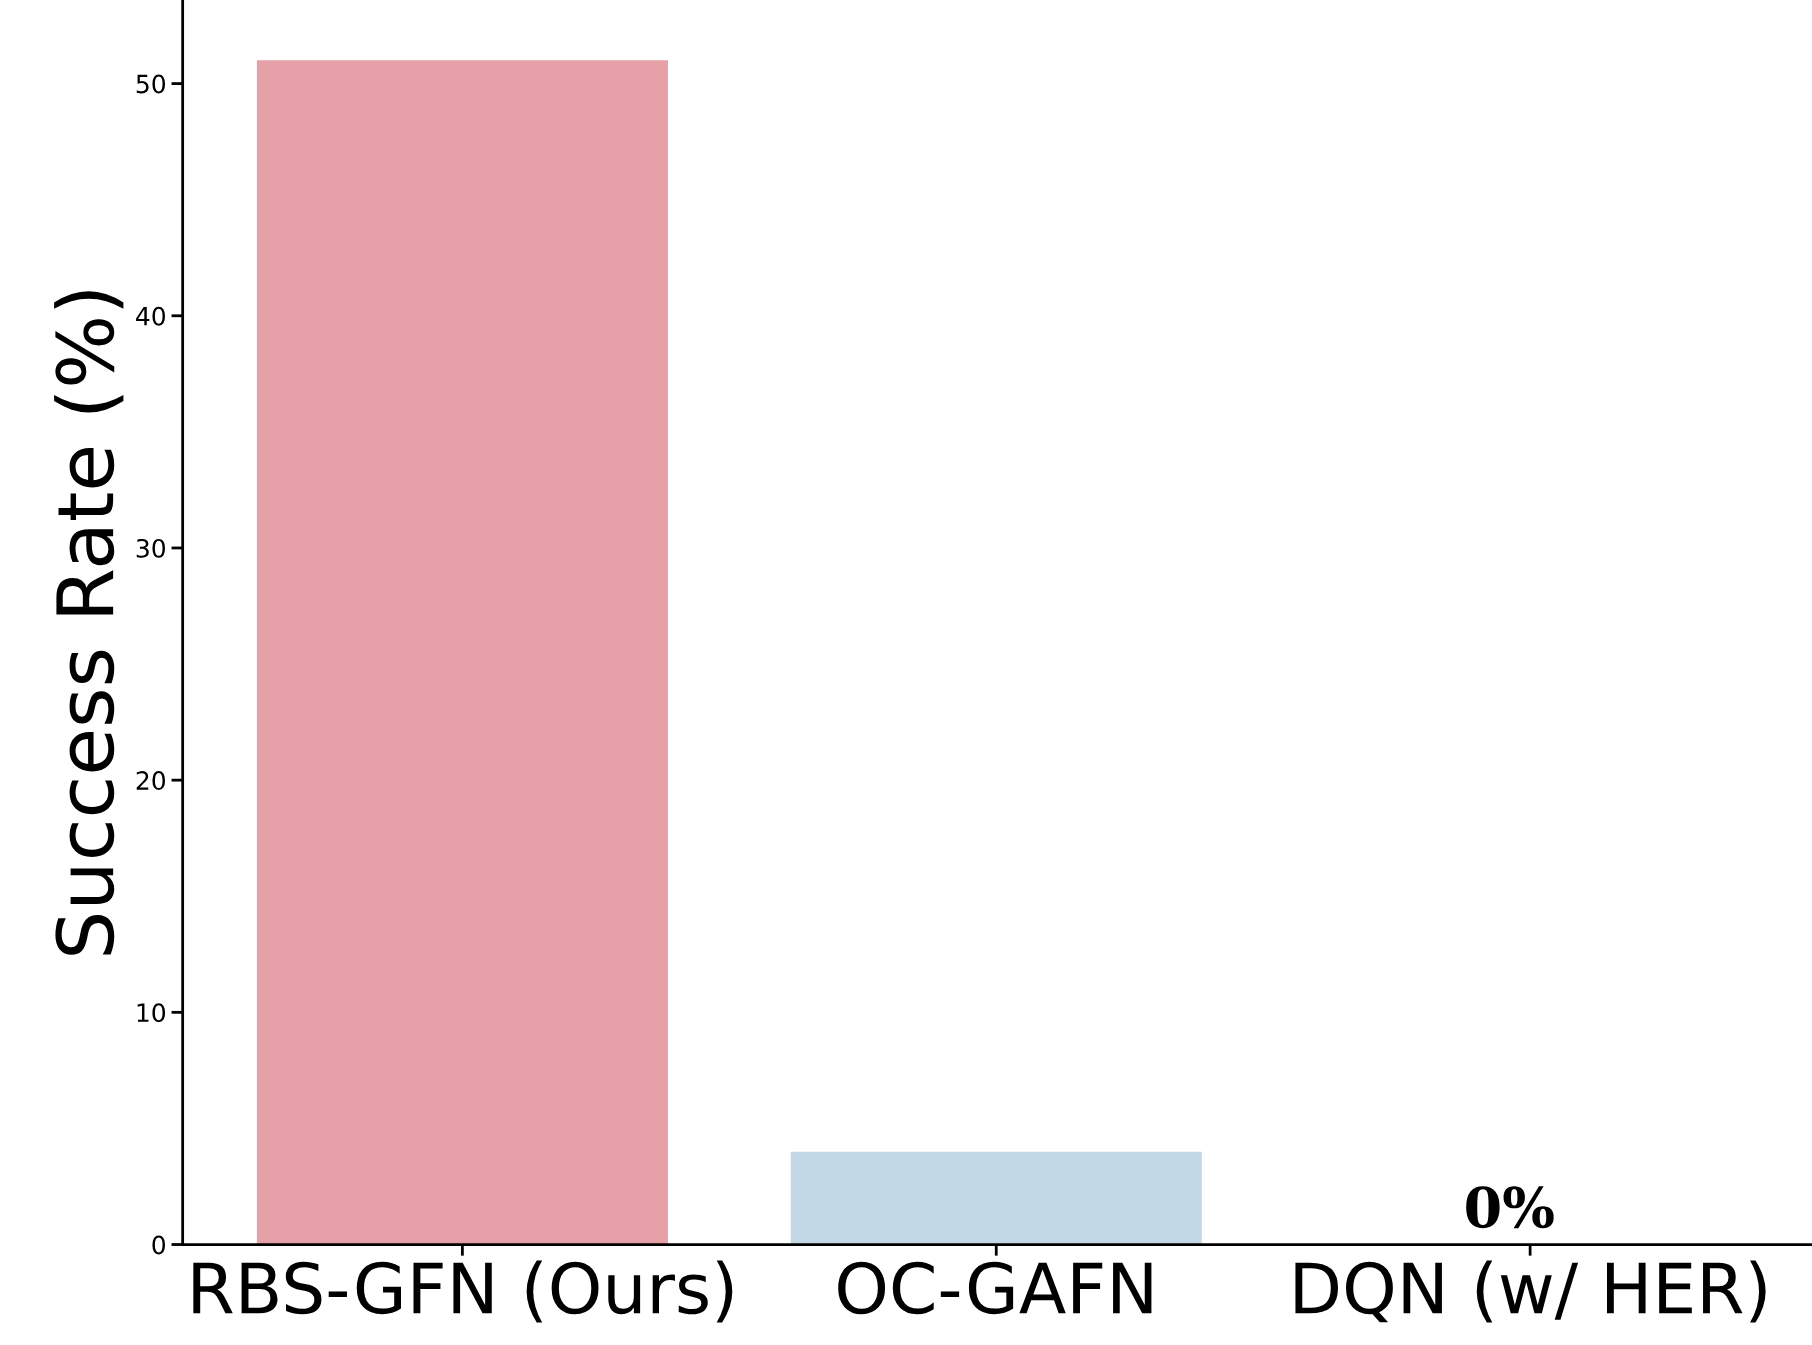  What do you see at coordinates (151, 781) in the screenshot?
I see `y-tick-label: 20` at bounding box center [151, 781].